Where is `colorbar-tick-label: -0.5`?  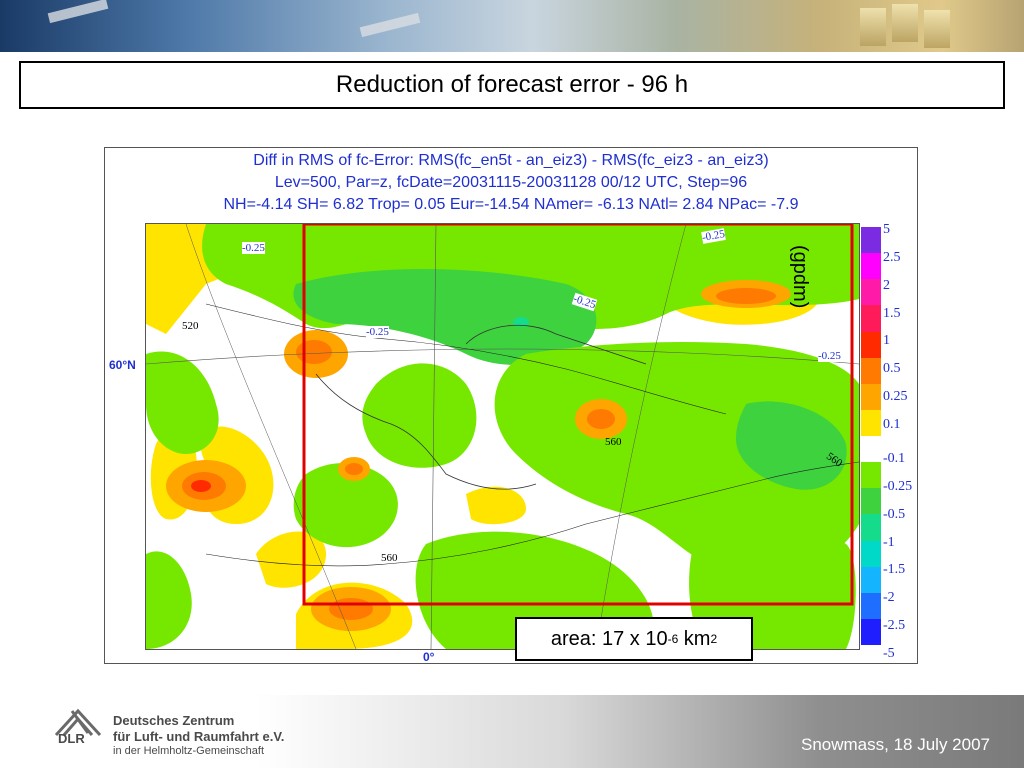
colorbar-tick-label: -0.5 is located at coordinates (894, 514).